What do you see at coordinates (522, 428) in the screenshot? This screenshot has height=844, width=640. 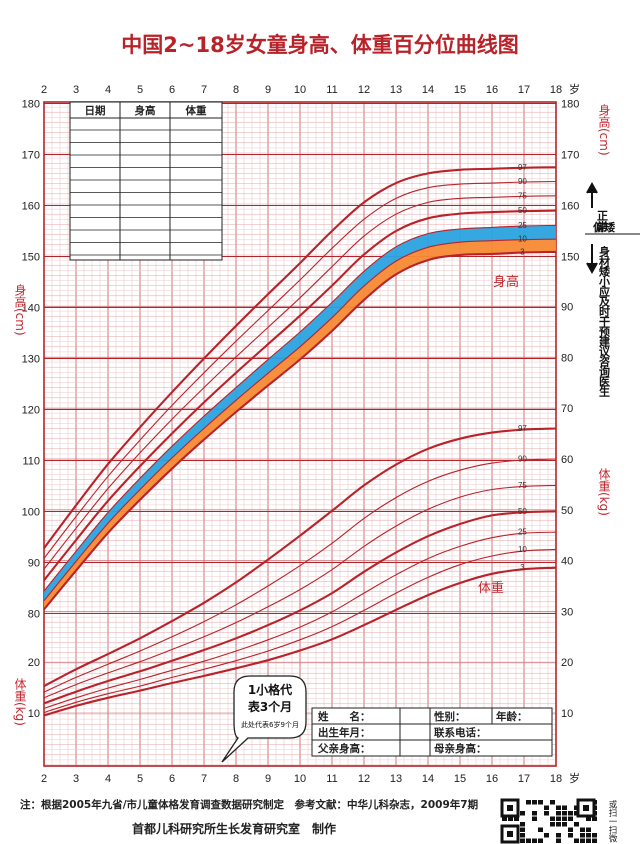 I see `weight-pct-label-97: 97` at bounding box center [522, 428].